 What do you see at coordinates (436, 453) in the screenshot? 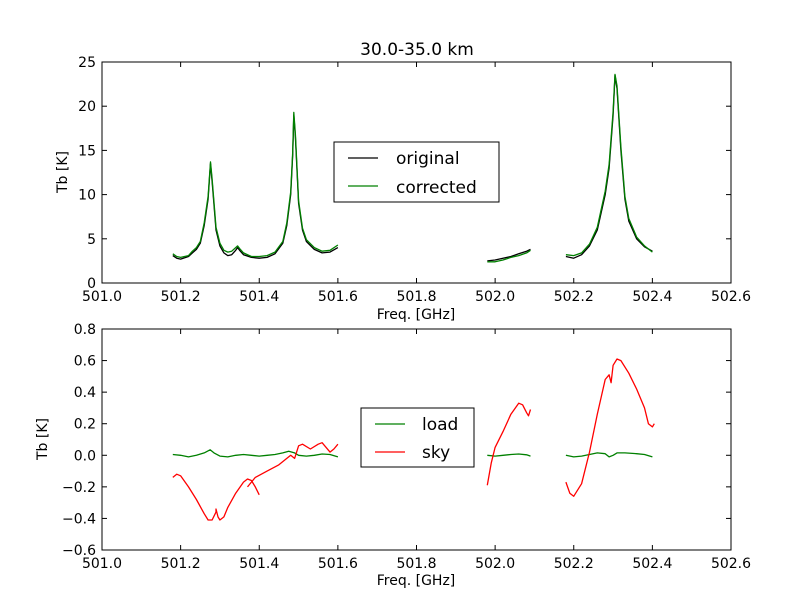
I see `legend-label-sky: sky` at bounding box center [436, 453].